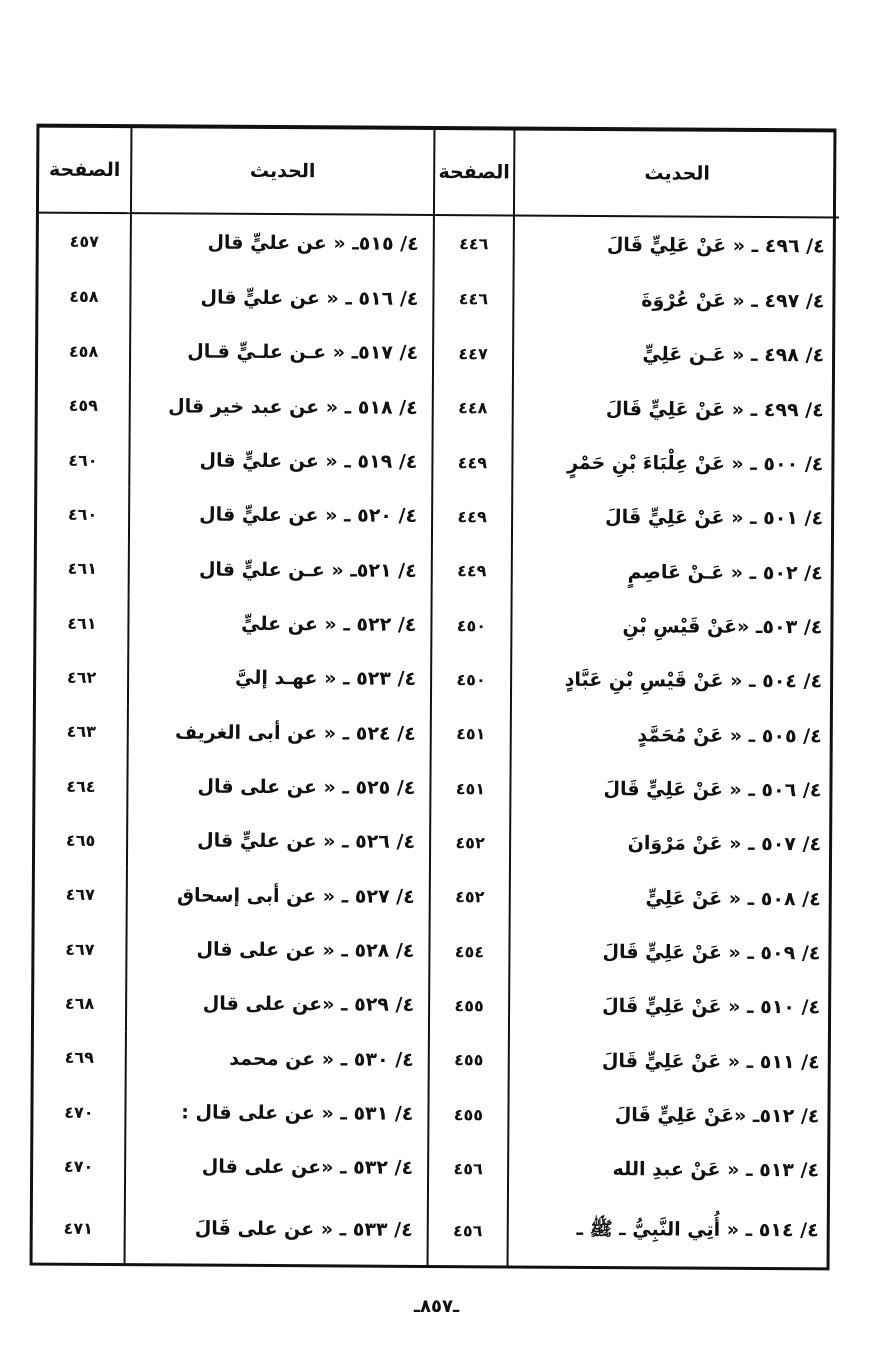 Image resolution: width=873 pixels, height=1360 pixels. What do you see at coordinates (277, 1004) in the screenshot?
I see `left-hadith-cell: ٤/ ٥٢٩ ـ «عن على قال` at bounding box center [277, 1004].